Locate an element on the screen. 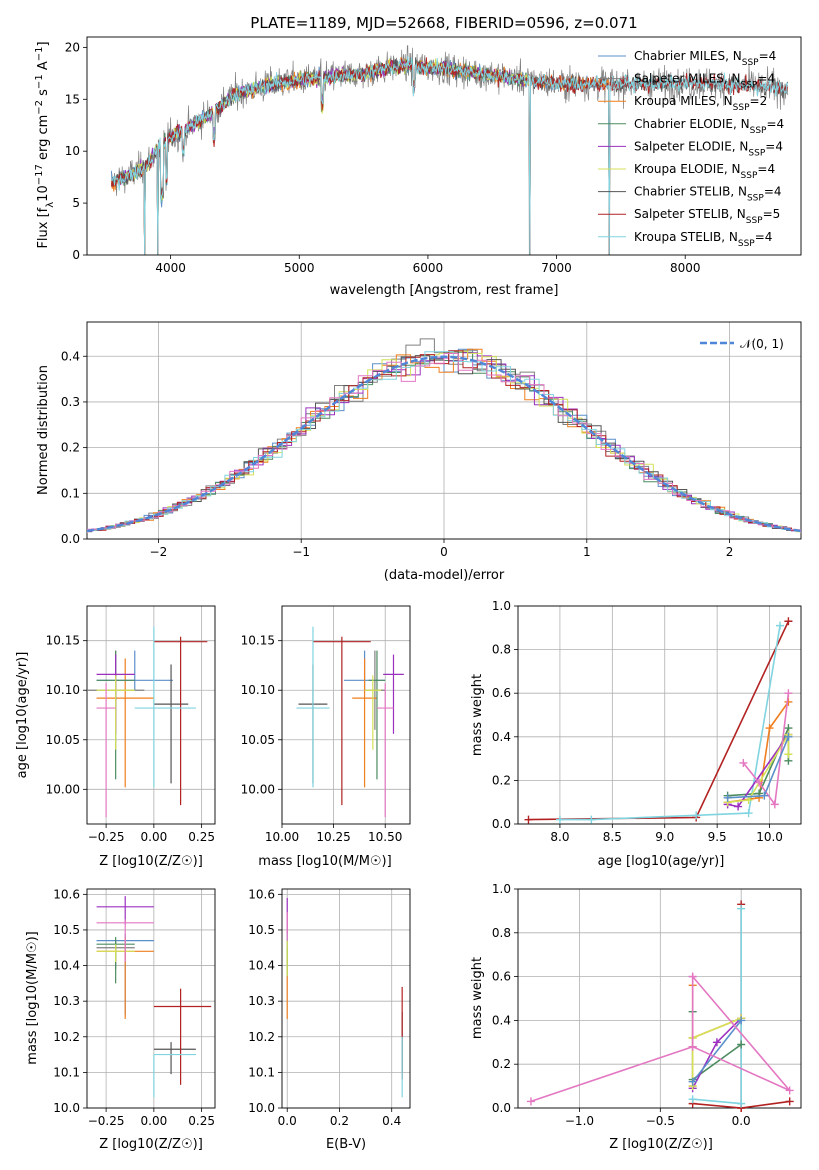  x-tick-label: 4000 is located at coordinates (170, 268).